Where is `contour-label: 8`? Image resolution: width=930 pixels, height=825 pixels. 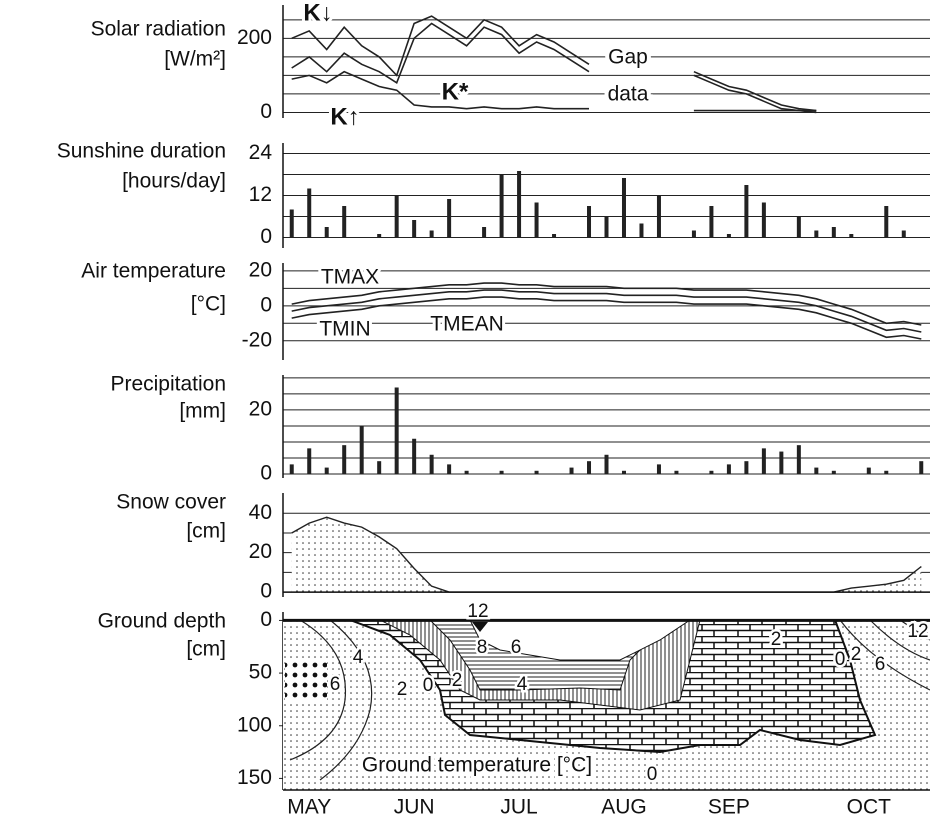 contour-label: 8 is located at coordinates (482, 647).